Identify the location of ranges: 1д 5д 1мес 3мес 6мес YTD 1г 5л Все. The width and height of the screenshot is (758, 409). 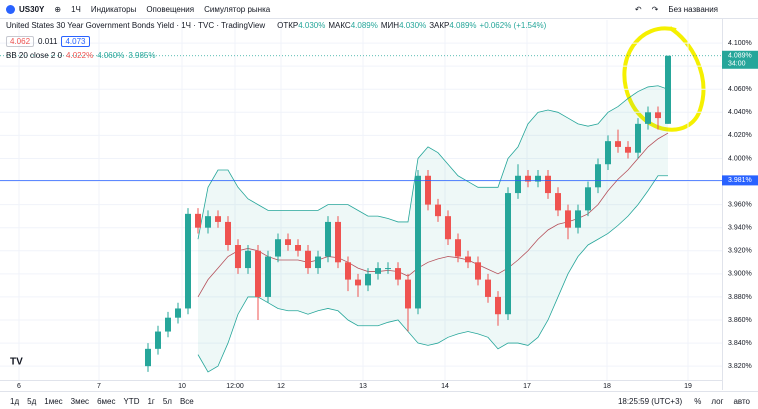
(102, 401).